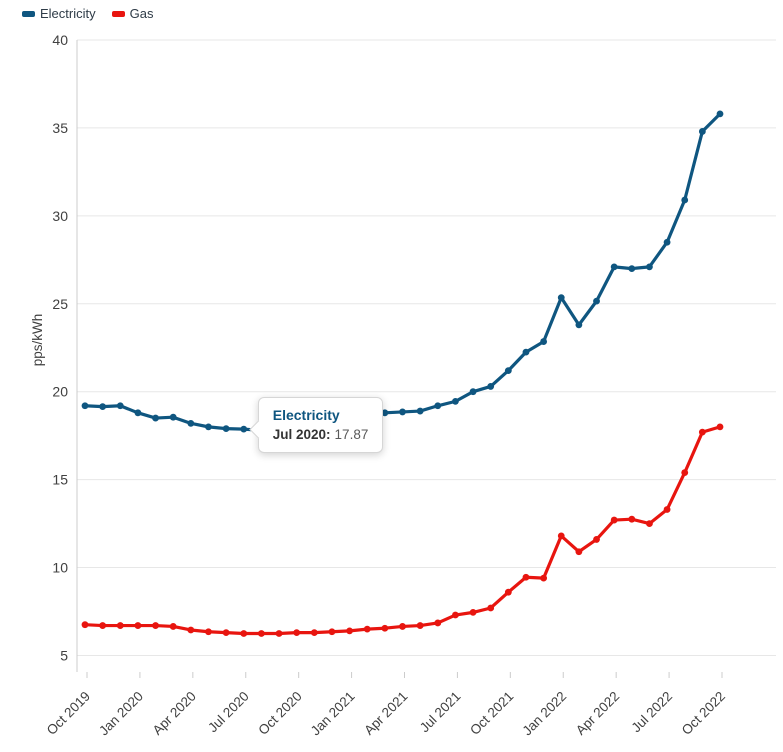  What do you see at coordinates (440, 712) in the screenshot?
I see `x-tick-label: Jul 2021` at bounding box center [440, 712].